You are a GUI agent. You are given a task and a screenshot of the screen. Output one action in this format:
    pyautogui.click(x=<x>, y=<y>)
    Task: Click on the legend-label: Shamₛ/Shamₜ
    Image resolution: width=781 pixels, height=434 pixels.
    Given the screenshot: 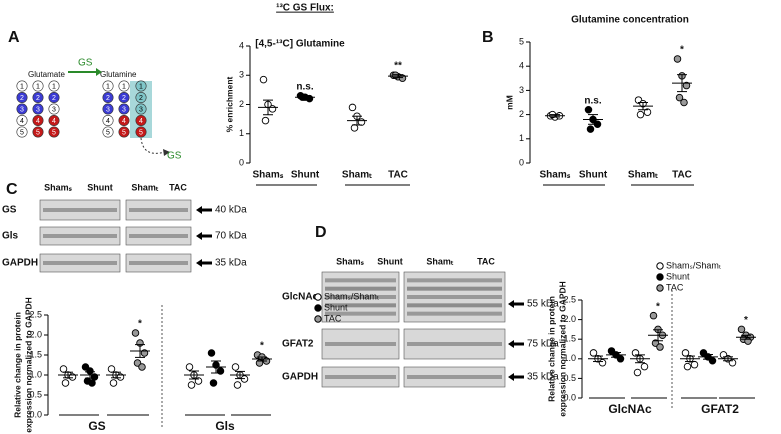 What is the action you would take?
    pyautogui.click(x=352, y=296)
    